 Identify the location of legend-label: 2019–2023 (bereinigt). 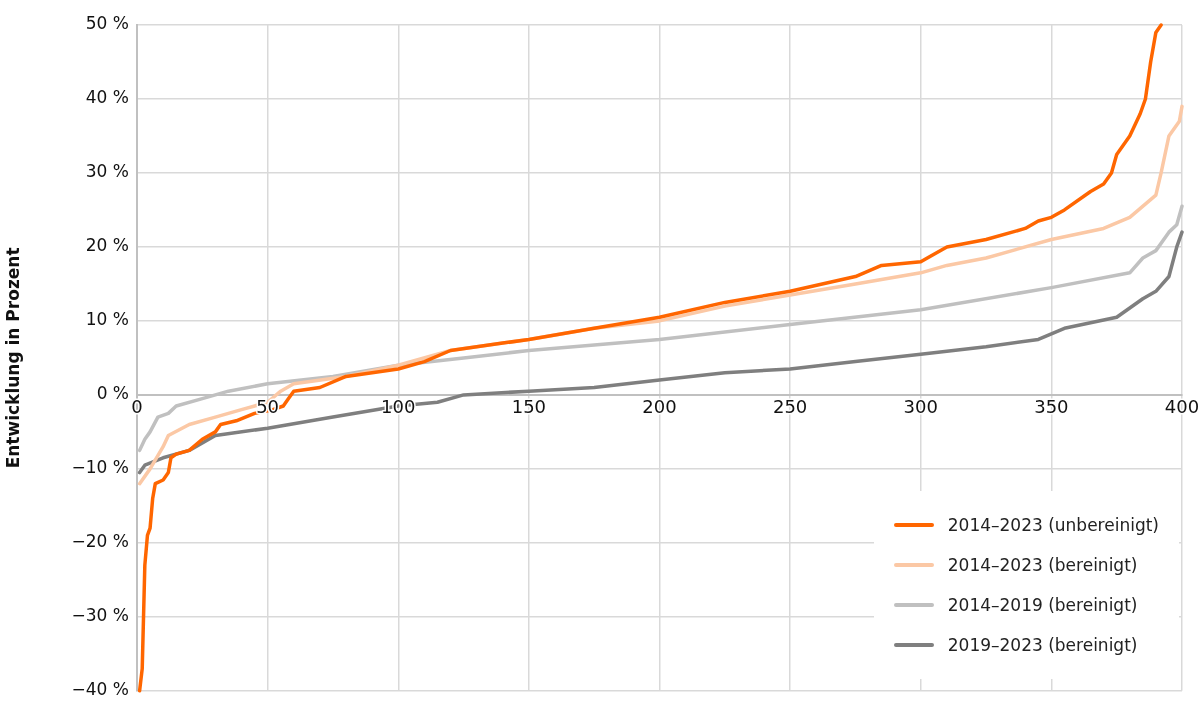
(1042, 645).